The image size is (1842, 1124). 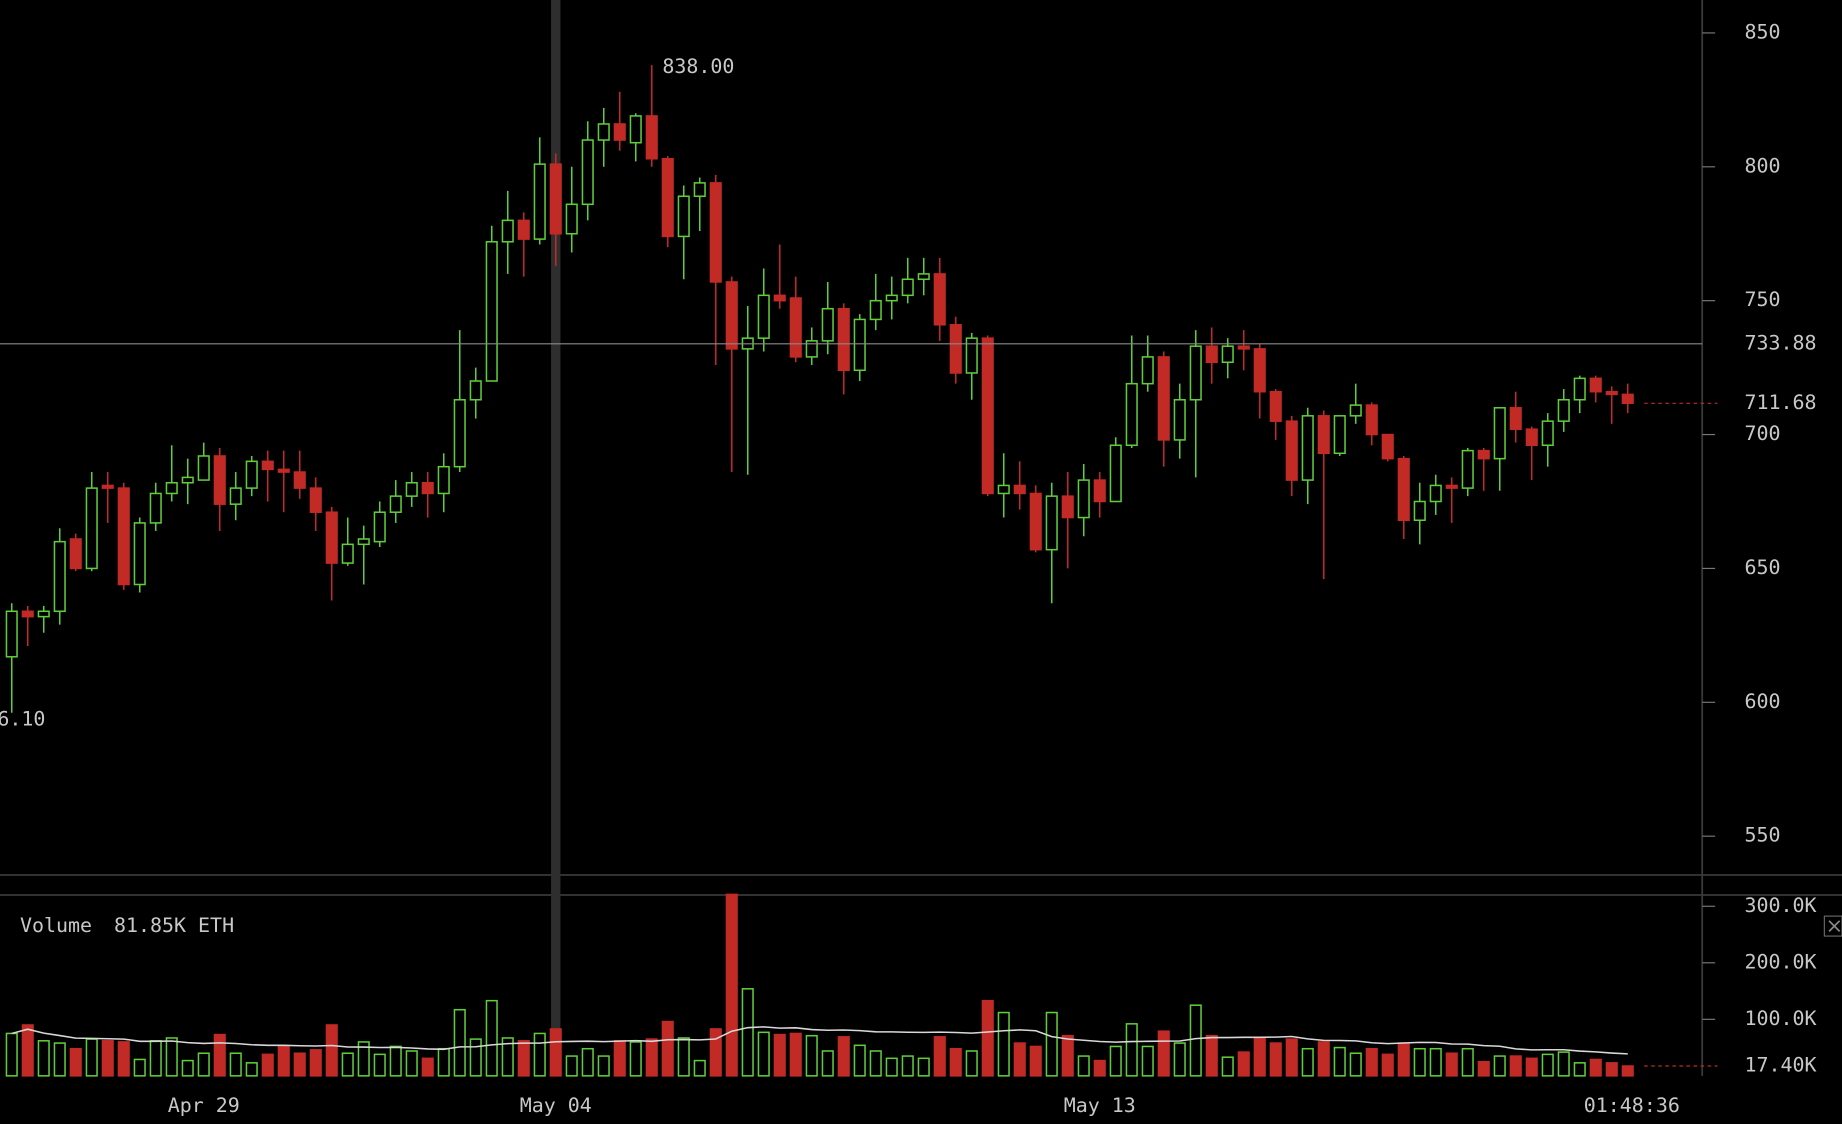 I want to click on close-icon, so click(x=1834, y=926).